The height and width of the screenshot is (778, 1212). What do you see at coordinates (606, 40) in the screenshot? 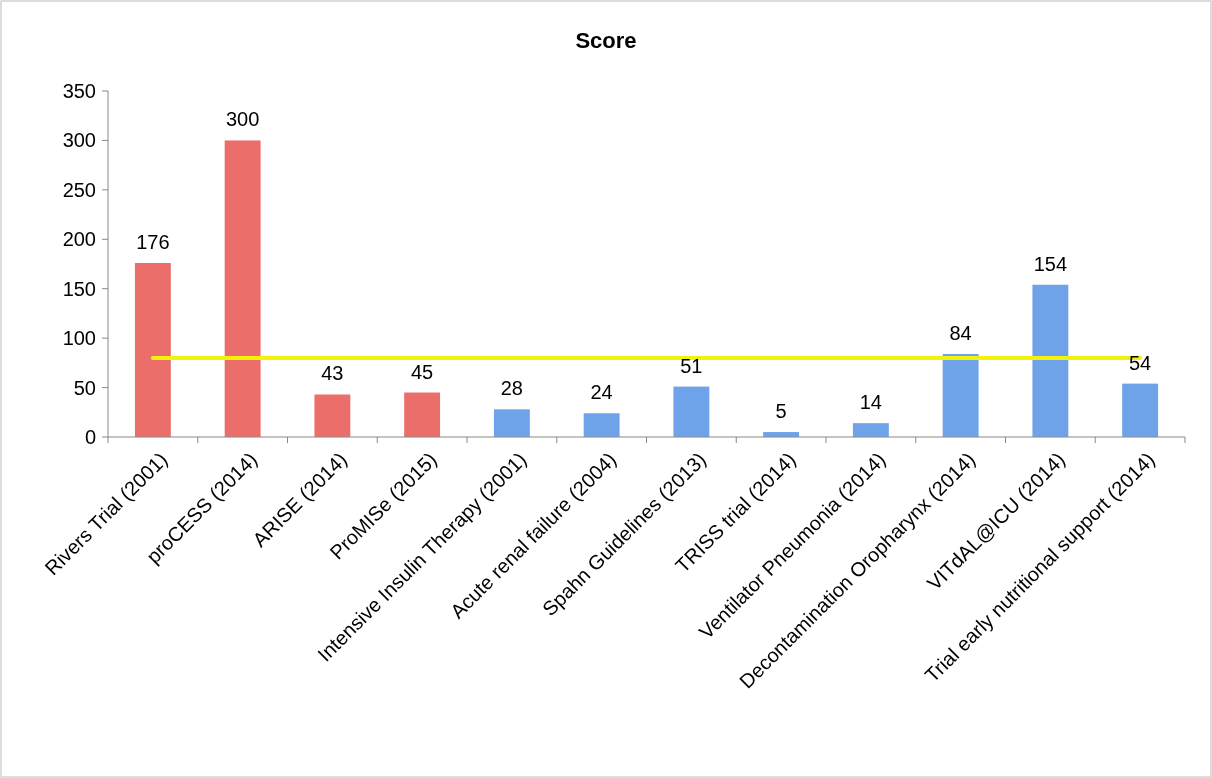
I see `chart-title: Score` at bounding box center [606, 40].